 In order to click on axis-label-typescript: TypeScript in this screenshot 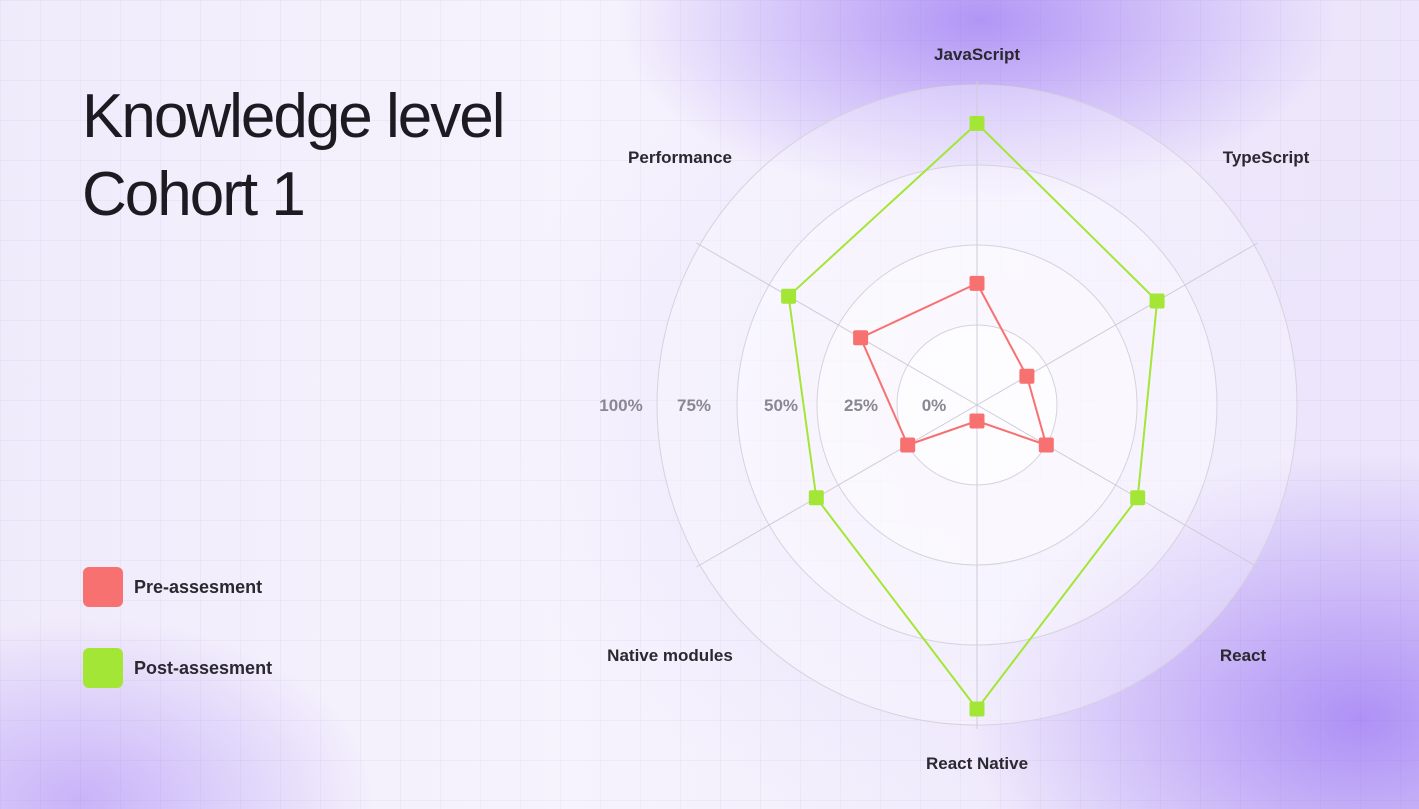, I will do `click(1266, 157)`.